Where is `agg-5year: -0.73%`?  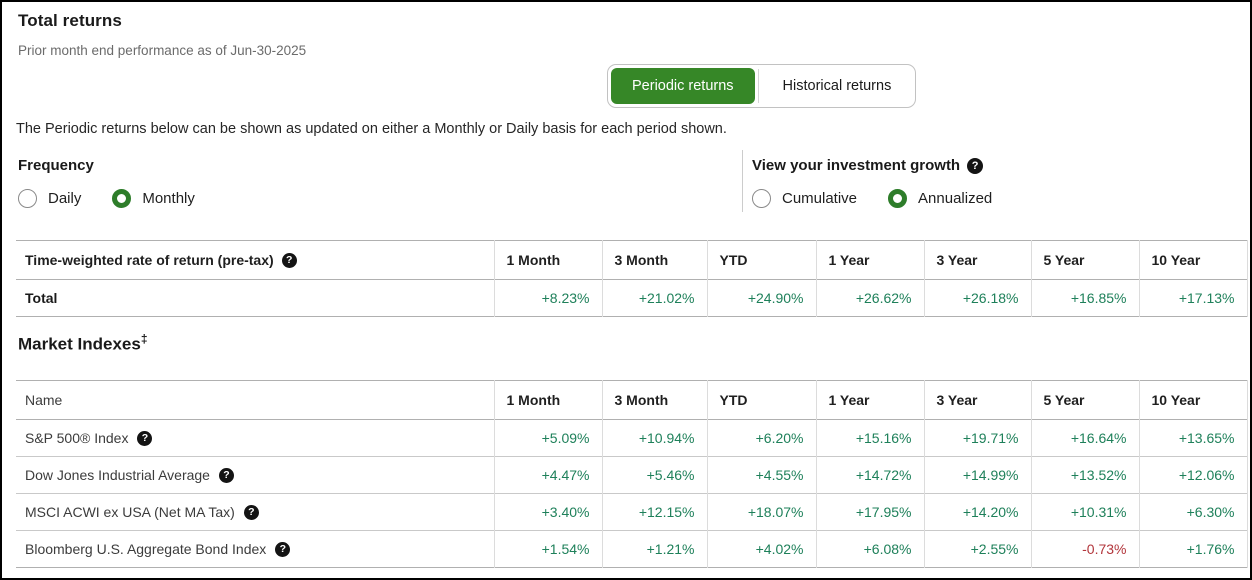 agg-5year: -0.73% is located at coordinates (1084, 549).